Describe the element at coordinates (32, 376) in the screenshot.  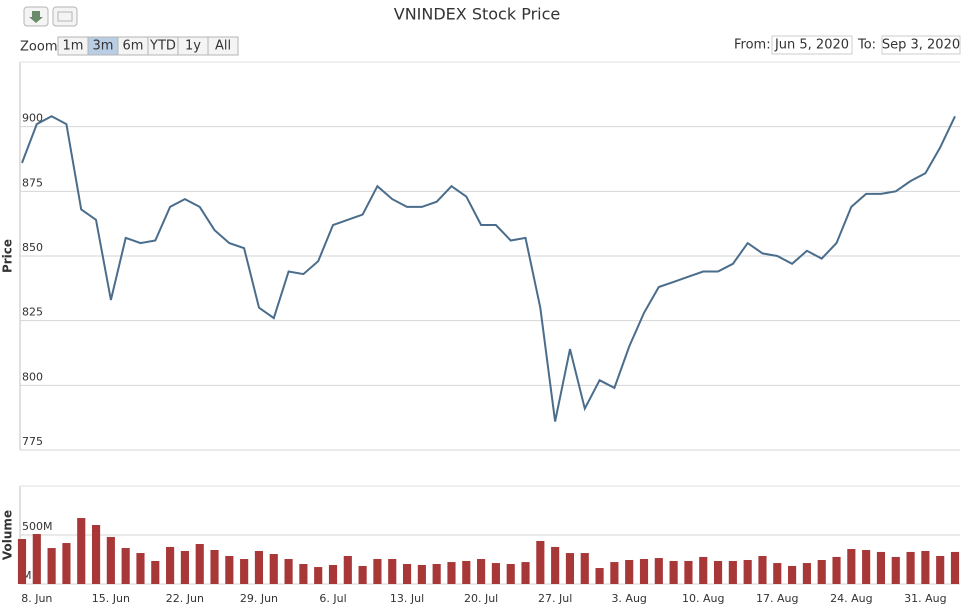
I see `y-tick-label: 800` at that location.